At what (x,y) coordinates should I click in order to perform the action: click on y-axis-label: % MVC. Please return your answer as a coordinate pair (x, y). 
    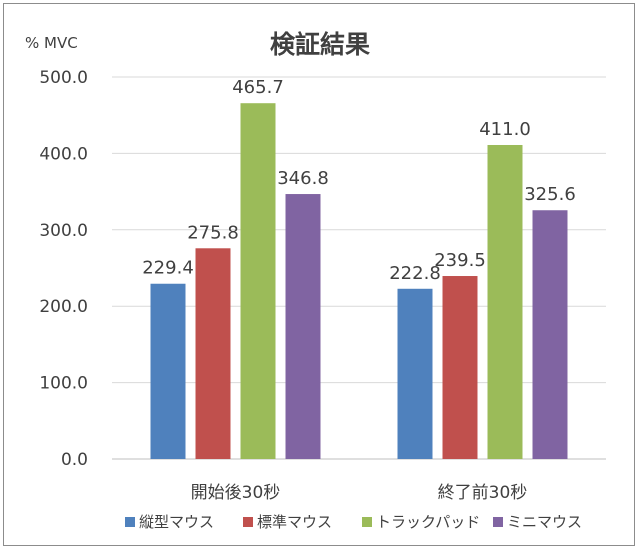
    Looking at the image, I should click on (51, 43).